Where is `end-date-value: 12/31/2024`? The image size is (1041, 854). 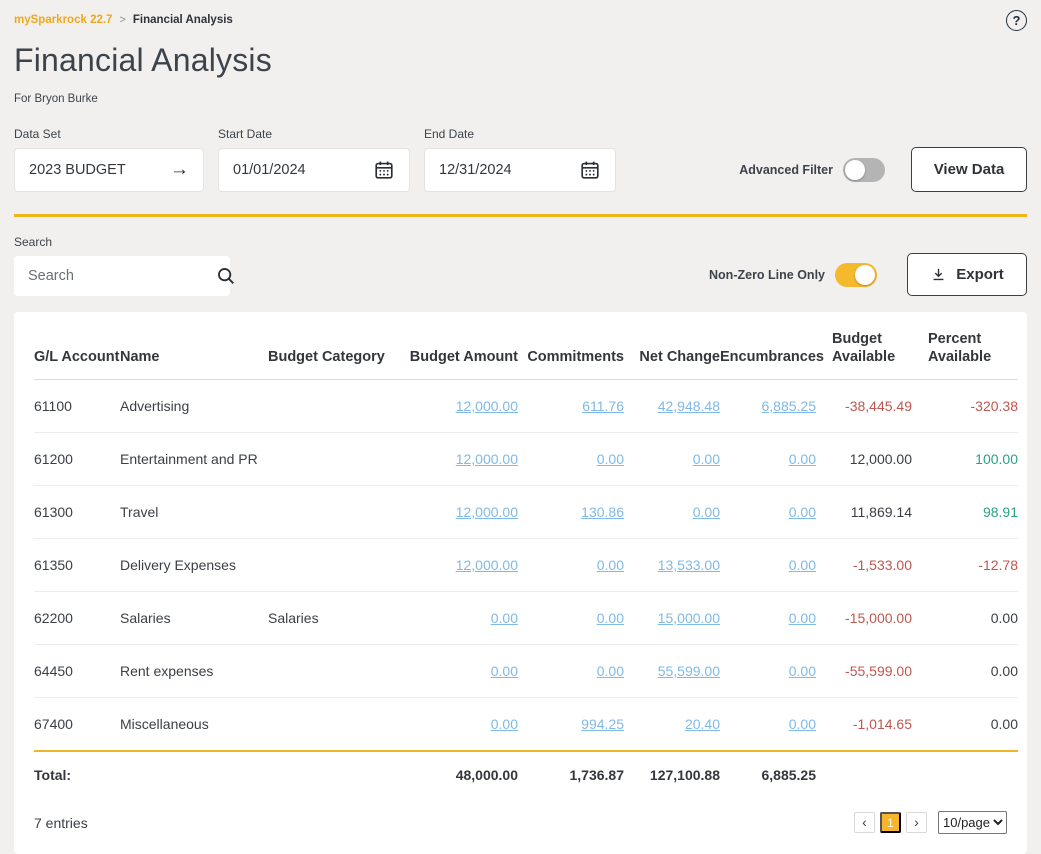
end-date-value: 12/31/2024 is located at coordinates (475, 170).